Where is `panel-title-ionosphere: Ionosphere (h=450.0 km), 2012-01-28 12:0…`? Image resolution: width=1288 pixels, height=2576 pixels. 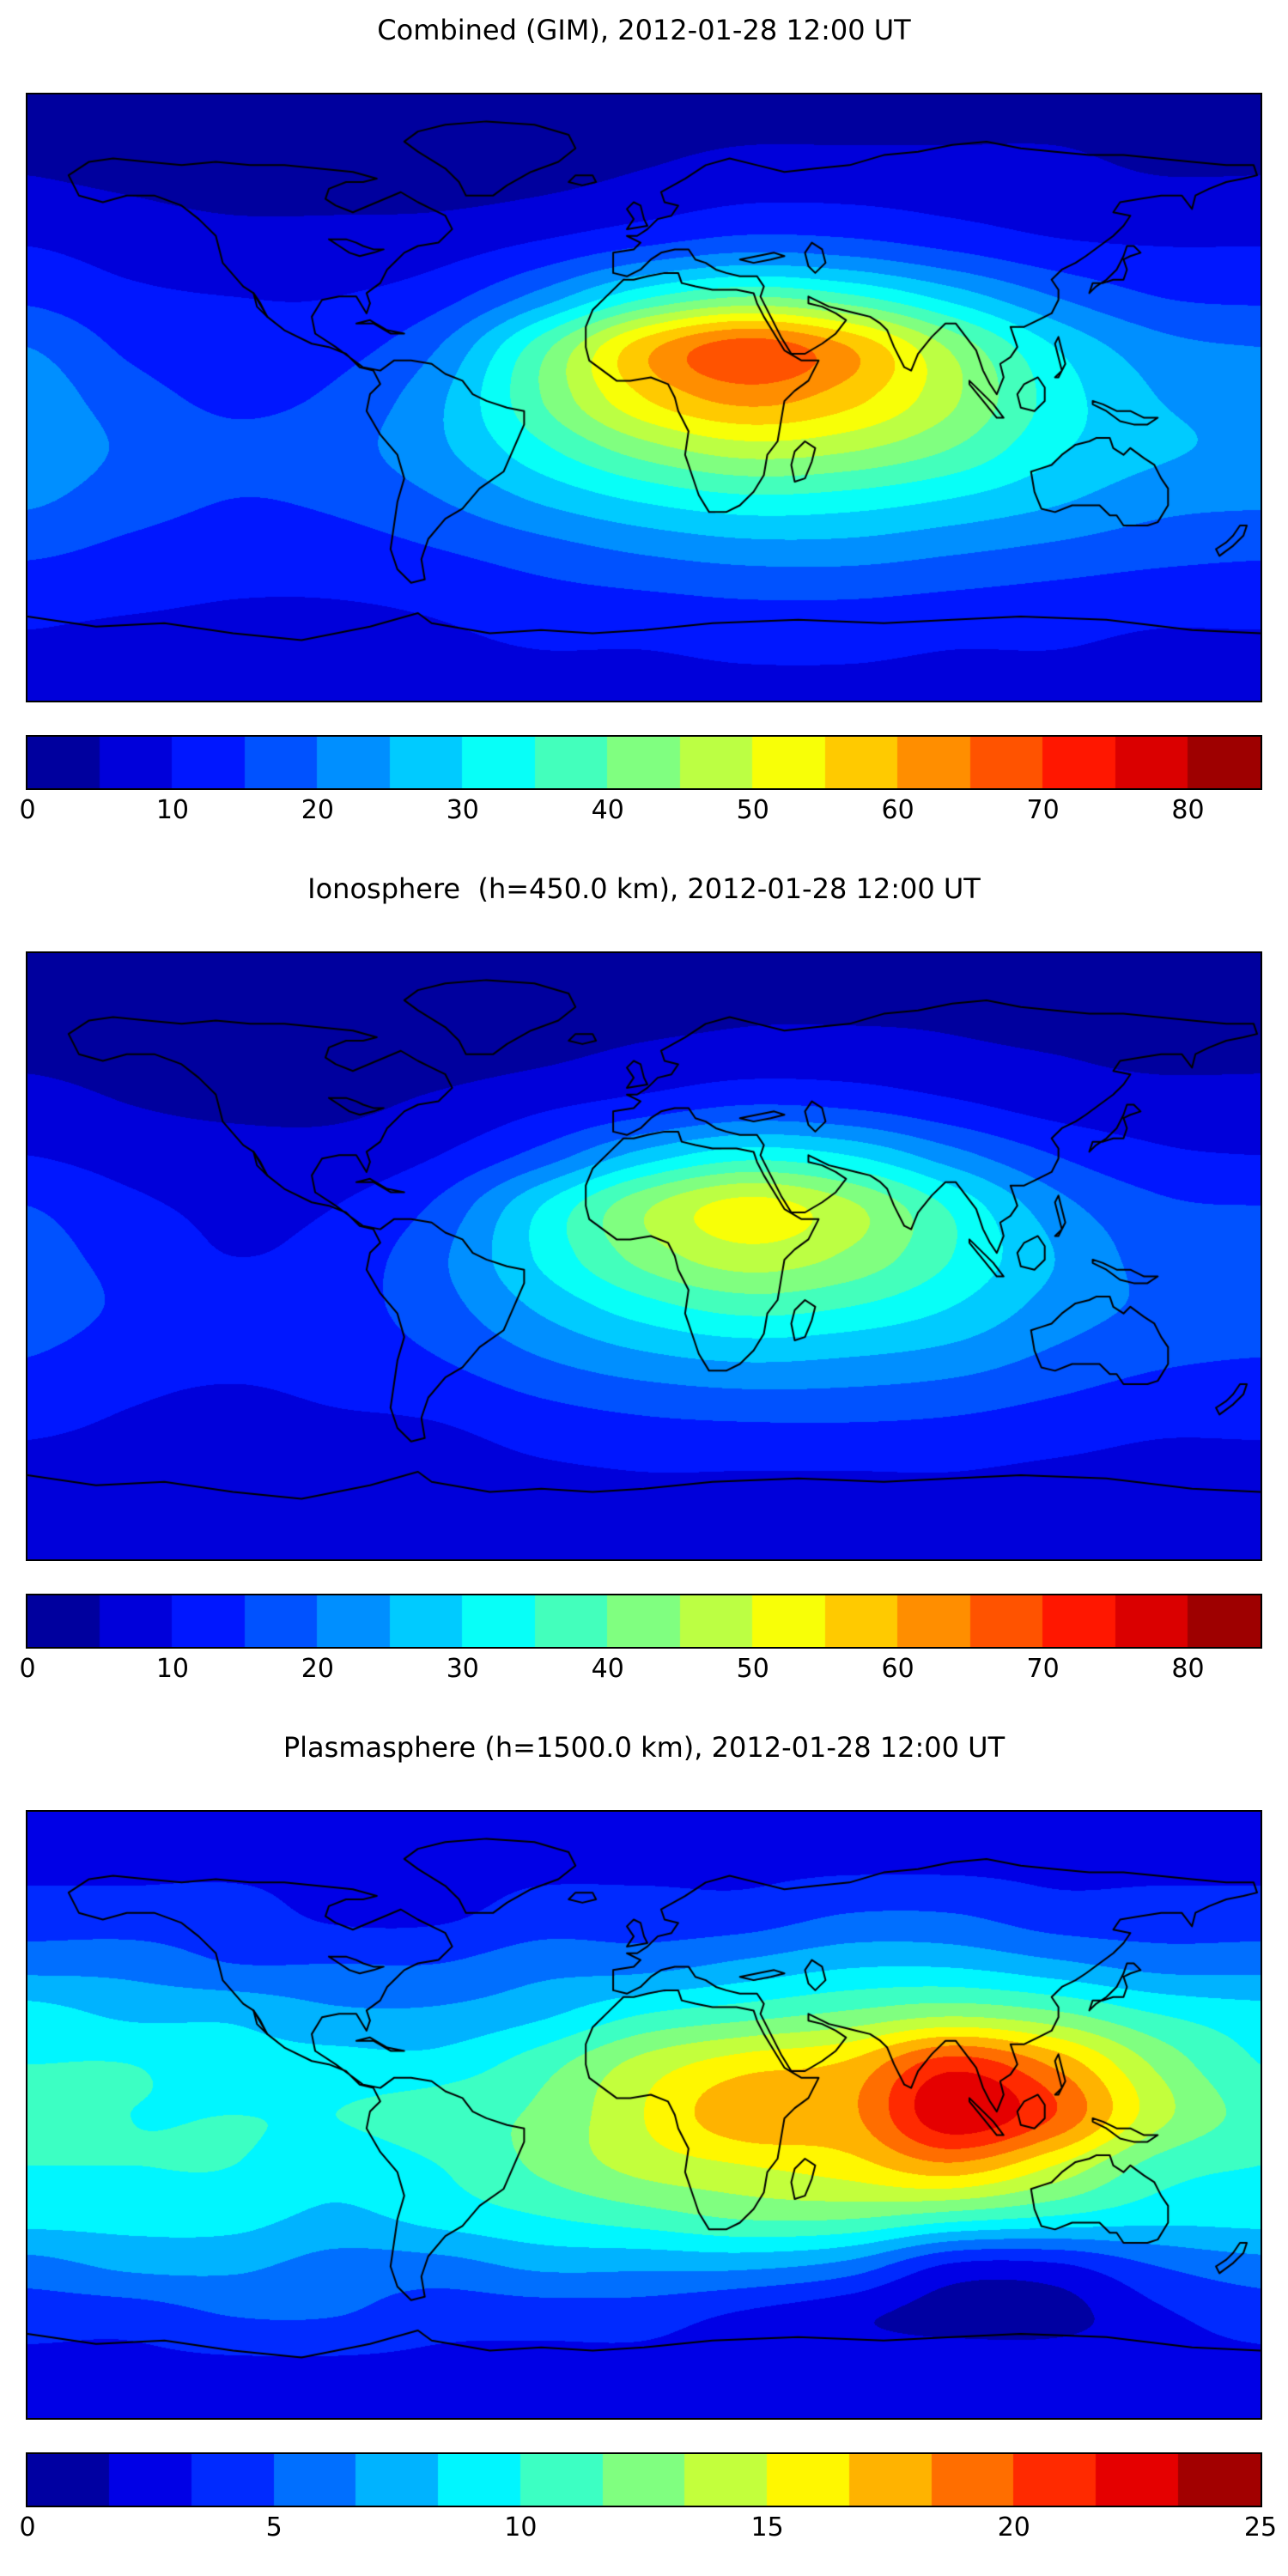
panel-title-ionosphere: Ionosphere (h=450.0 km), 2012-01-28 12:0… is located at coordinates (644, 889).